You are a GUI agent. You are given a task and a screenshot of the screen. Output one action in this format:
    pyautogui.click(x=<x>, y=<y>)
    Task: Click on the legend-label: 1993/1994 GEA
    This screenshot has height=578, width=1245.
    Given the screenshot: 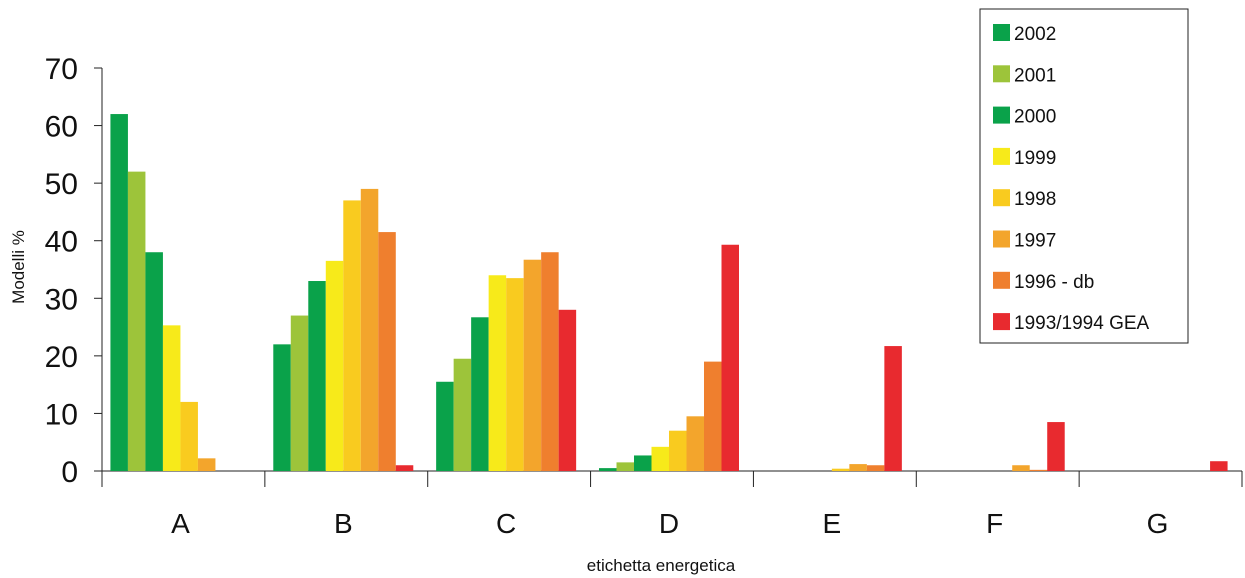 What is the action you would take?
    pyautogui.click(x=1082, y=323)
    